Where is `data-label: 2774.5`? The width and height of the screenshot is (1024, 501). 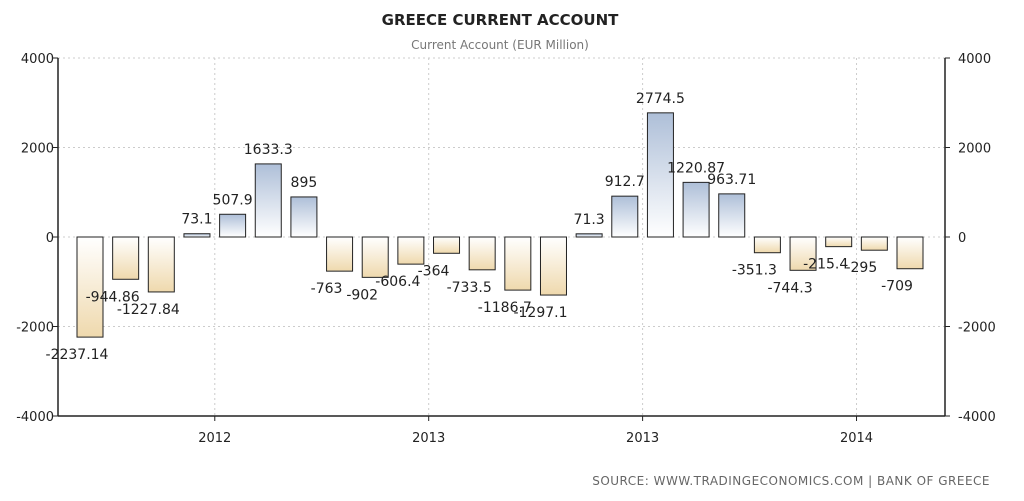 data-label: 2774.5 is located at coordinates (660, 99).